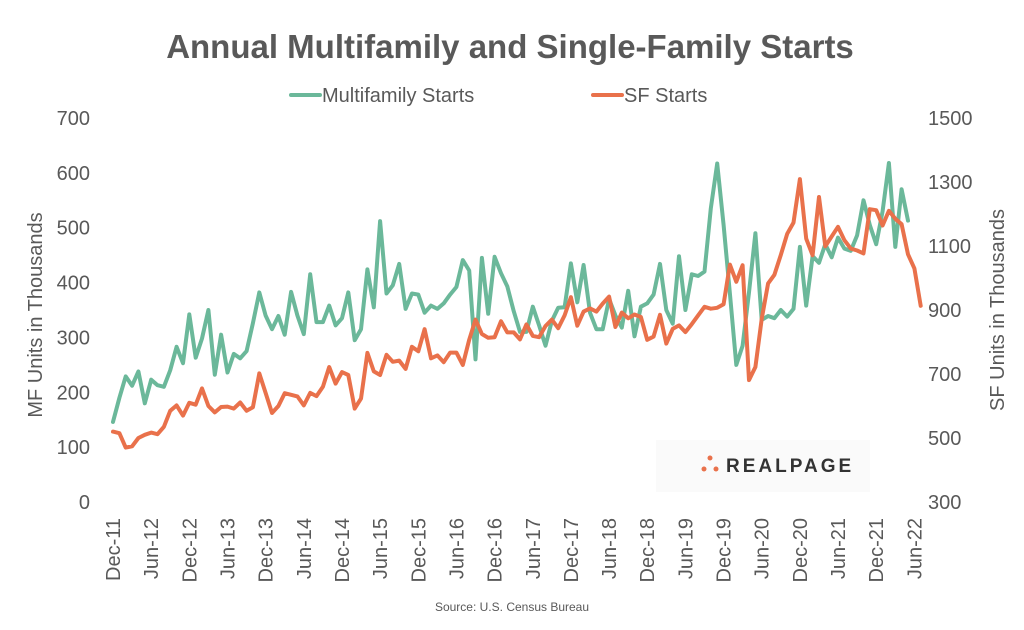 This screenshot has width=1024, height=630. What do you see at coordinates (665, 96) in the screenshot?
I see `legend-label-sf: SF Starts` at bounding box center [665, 96].